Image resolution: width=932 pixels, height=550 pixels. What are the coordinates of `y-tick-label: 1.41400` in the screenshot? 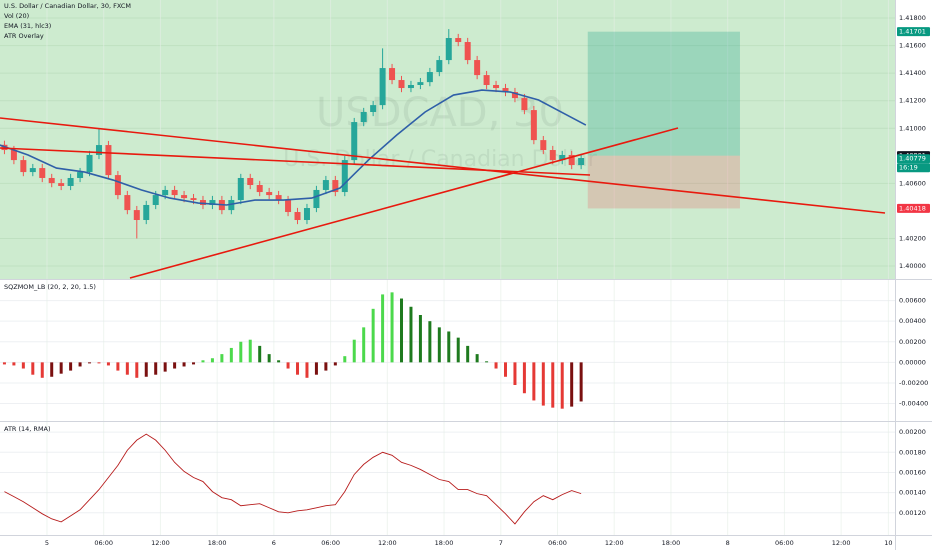 It's located at (912, 73).